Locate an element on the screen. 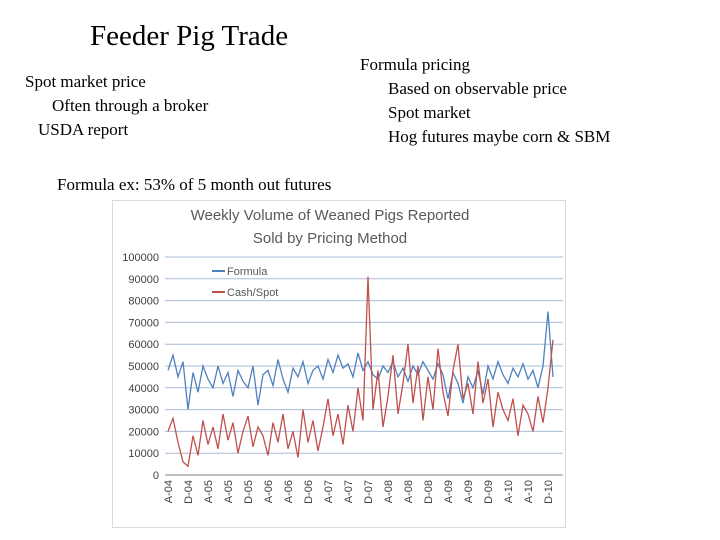  y-tick-label: 90000 is located at coordinates (143, 280).